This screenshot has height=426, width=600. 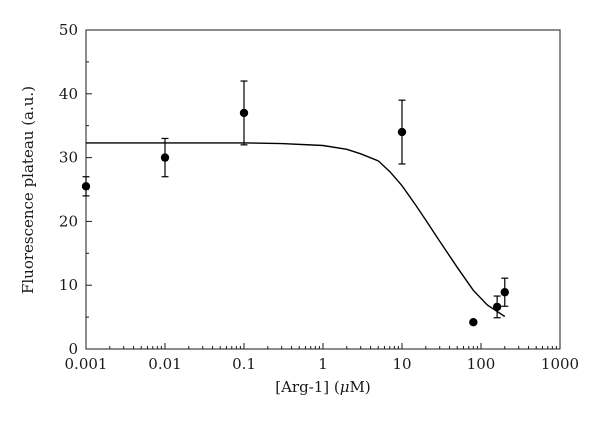 What do you see at coordinates (164, 364) in the screenshot?
I see `x-tick-label: 0.01` at bounding box center [164, 364].